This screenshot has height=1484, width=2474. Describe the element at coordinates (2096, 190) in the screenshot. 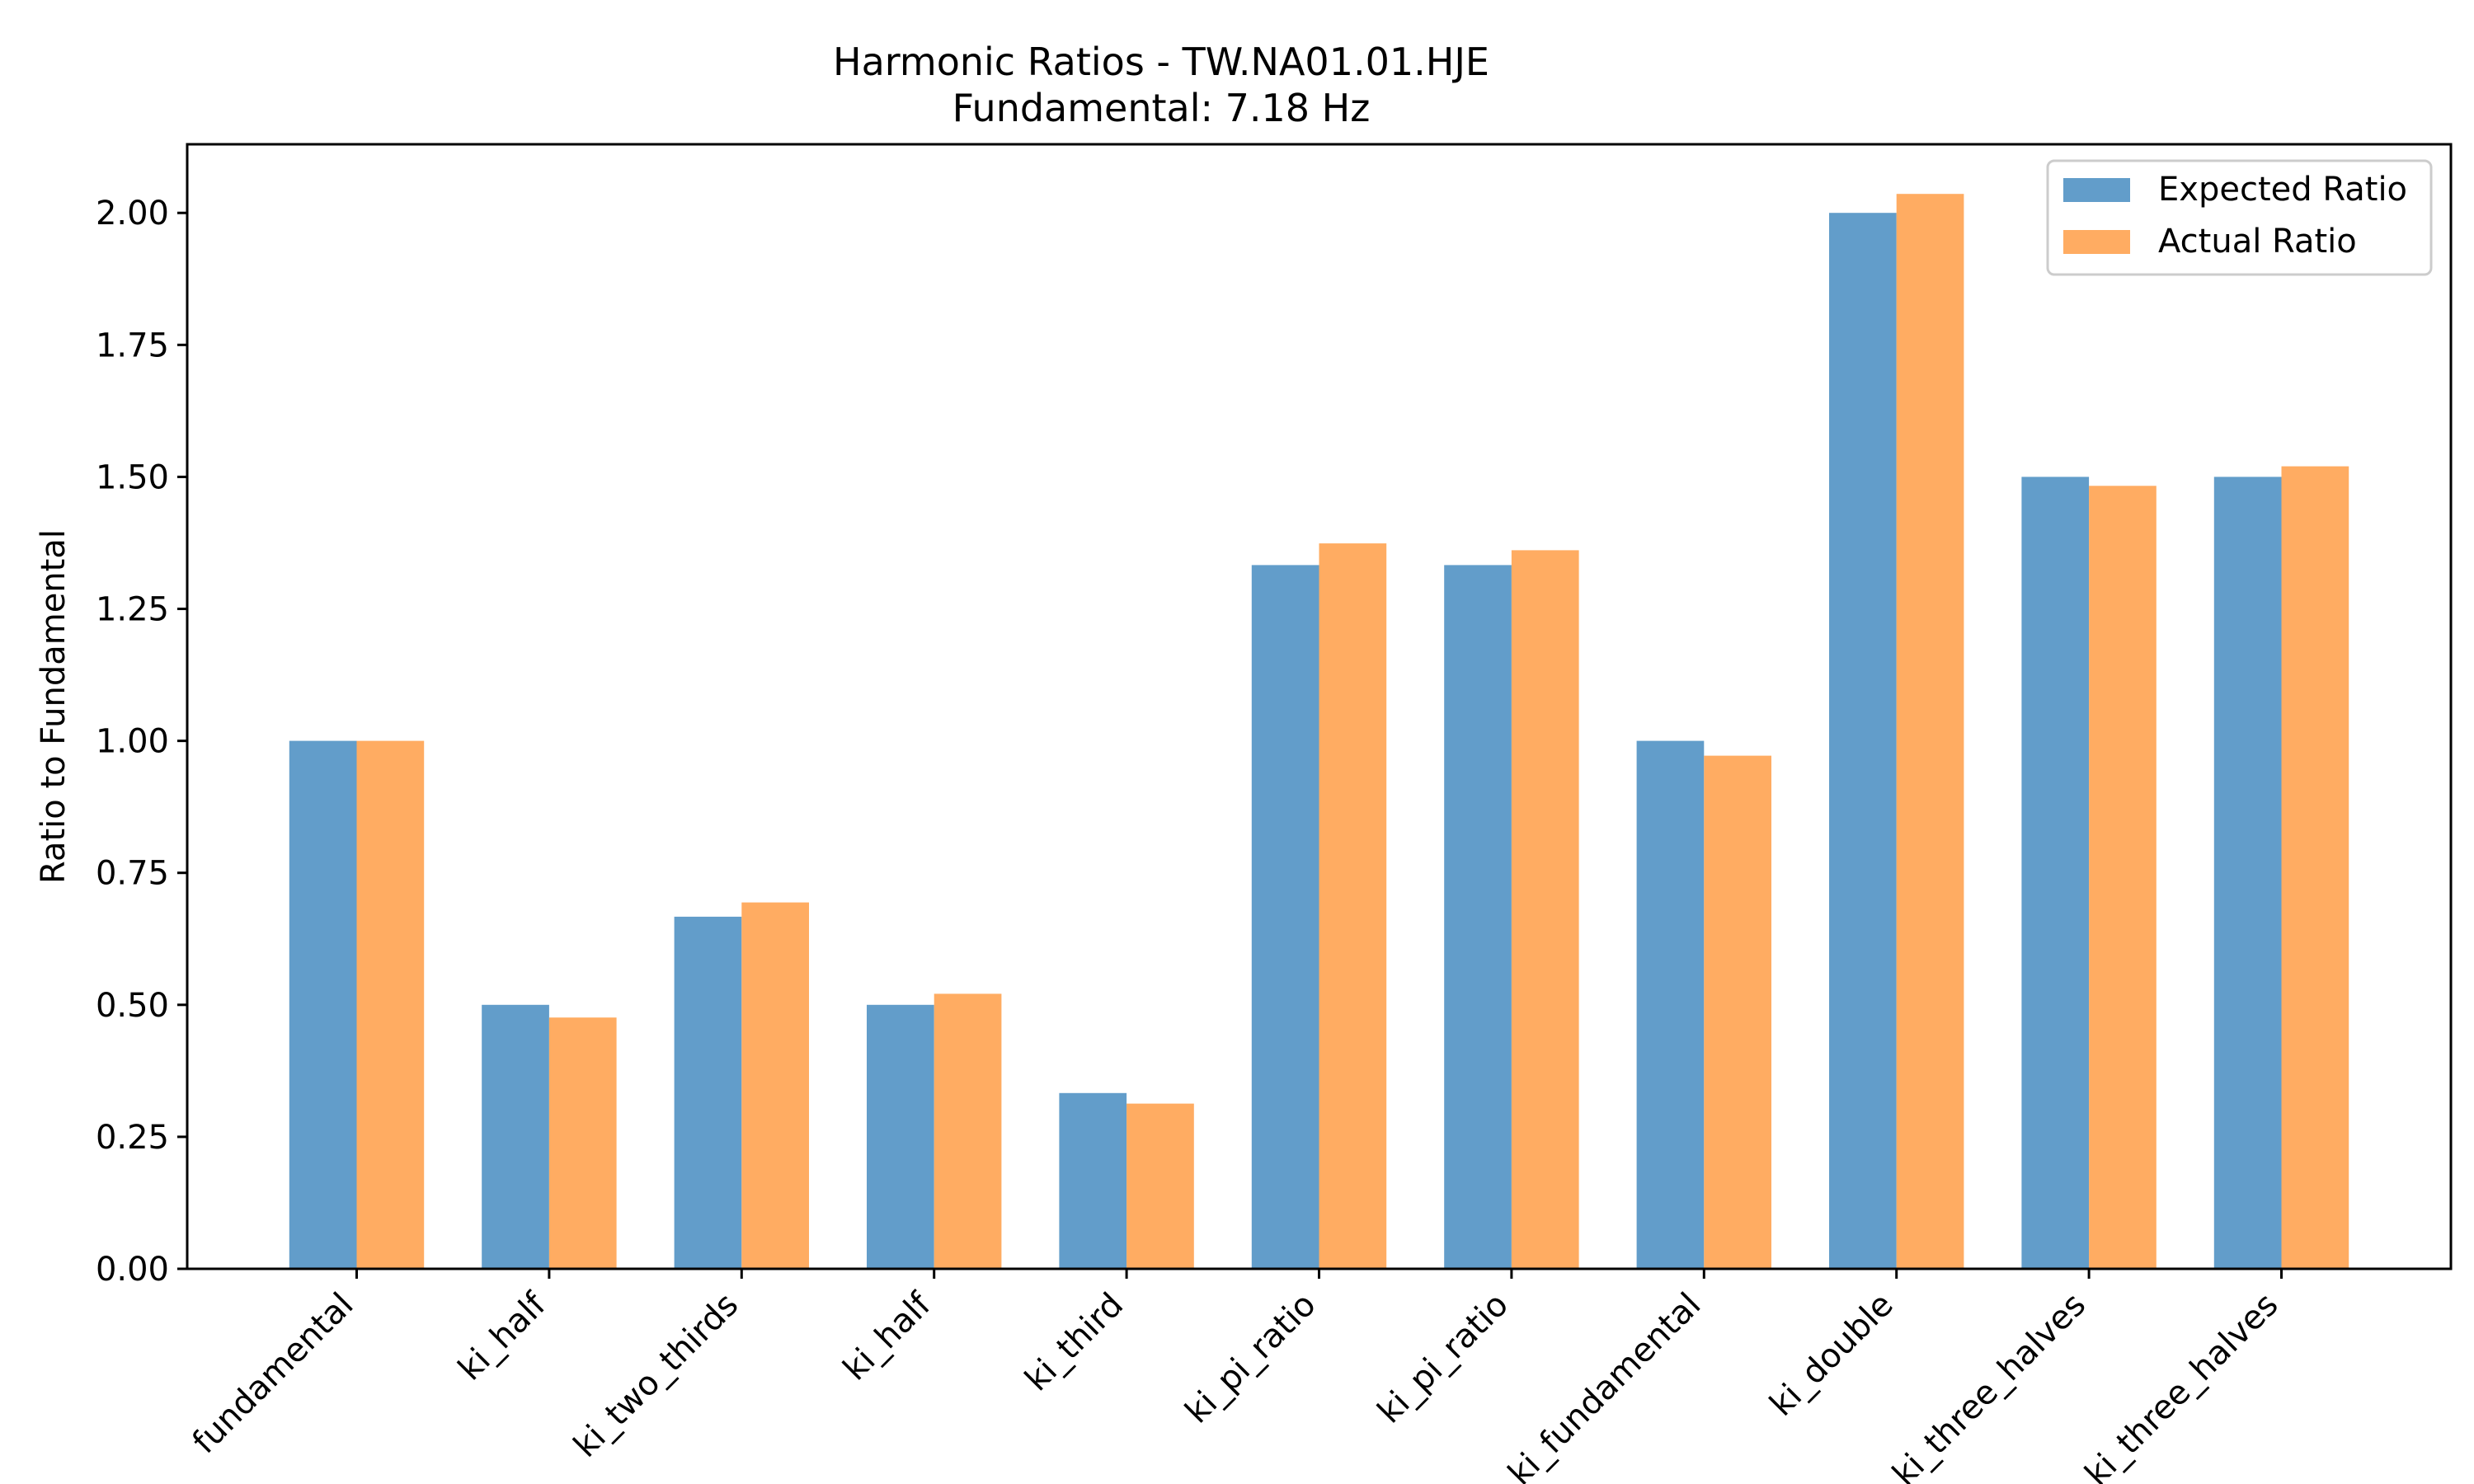

I see `legend-swatch-expected` at that location.